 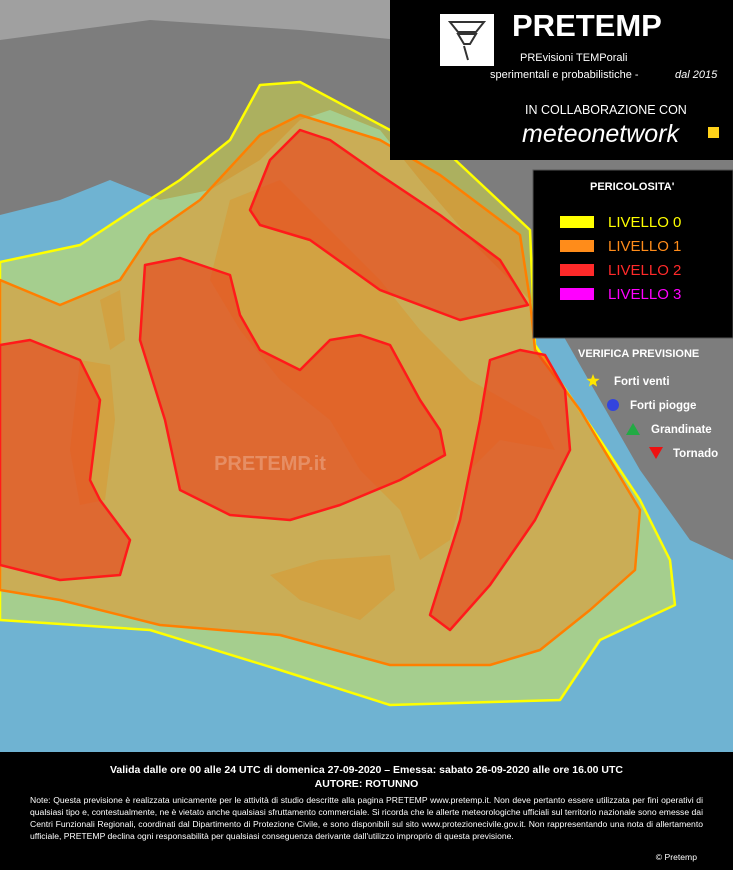 What do you see at coordinates (642, 382) in the screenshot?
I see `verification-label: Forti venti` at bounding box center [642, 382].